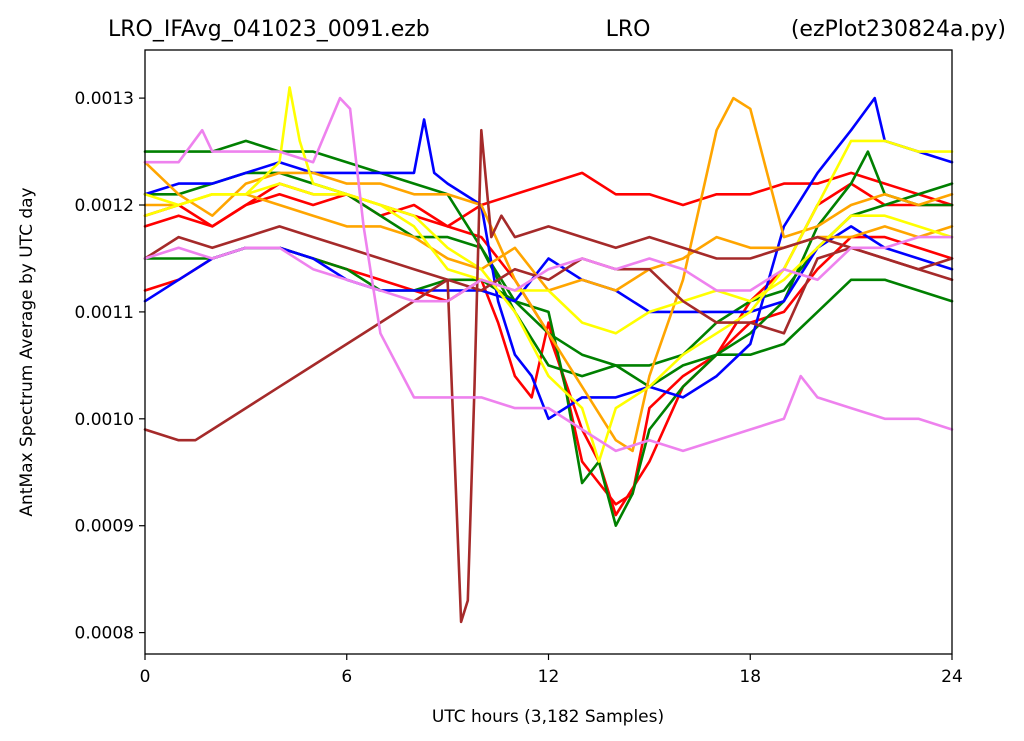 The width and height of the screenshot is (1024, 741). What do you see at coordinates (952, 677) in the screenshot?
I see `x-tick-label: 24` at bounding box center [952, 677].